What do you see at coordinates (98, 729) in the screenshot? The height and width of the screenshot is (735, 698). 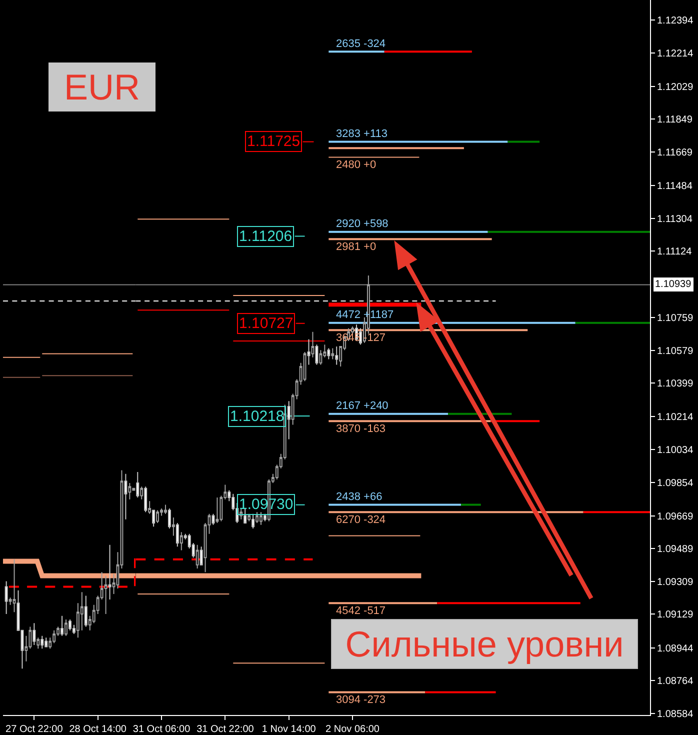 I see `x-tick-label: 28 Oct 14:00` at bounding box center [98, 729].